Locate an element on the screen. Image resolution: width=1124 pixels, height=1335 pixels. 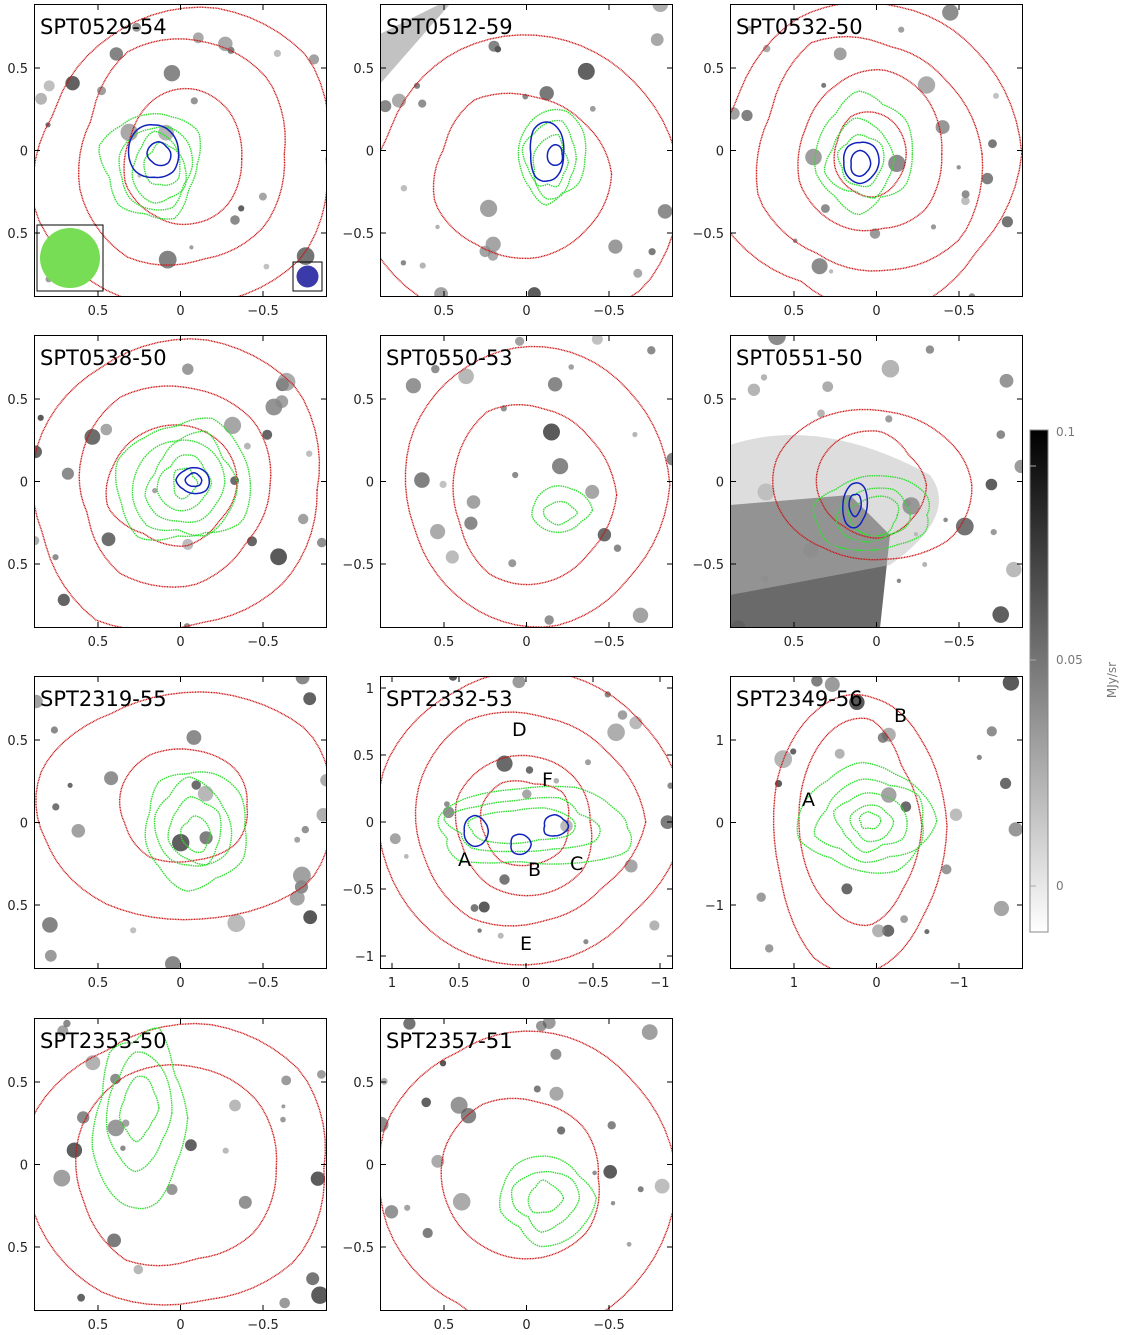
panel-background is located at coordinates (526, 822).